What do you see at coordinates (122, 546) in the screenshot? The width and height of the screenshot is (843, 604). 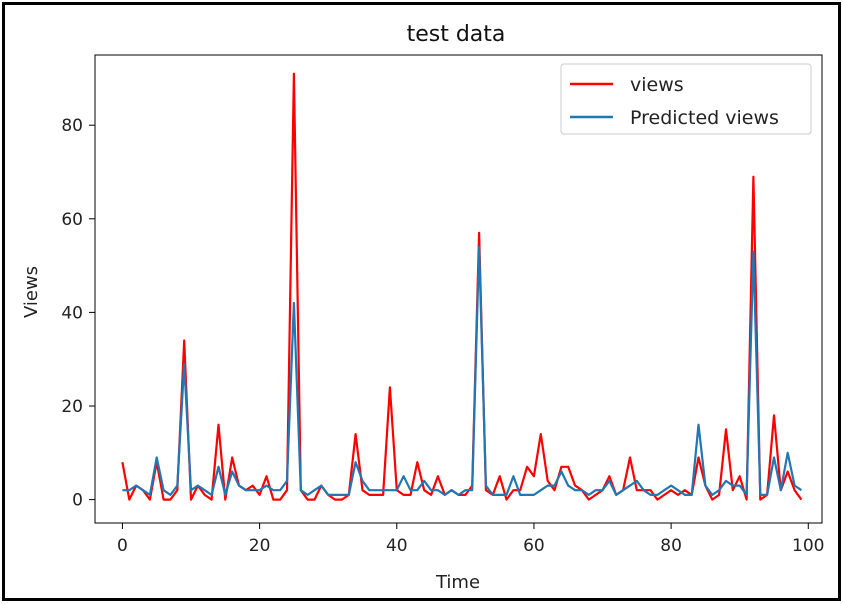 I see `x-tick-label: 0` at bounding box center [122, 546].